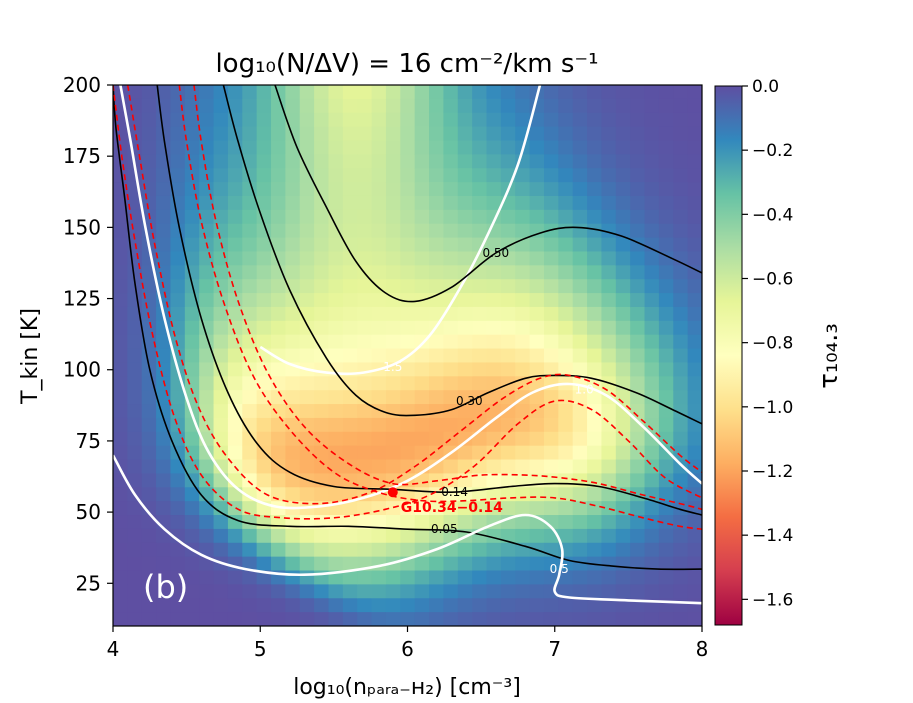  I want to click on x-axis: 4 5 6 7 8, so click(407, 643).